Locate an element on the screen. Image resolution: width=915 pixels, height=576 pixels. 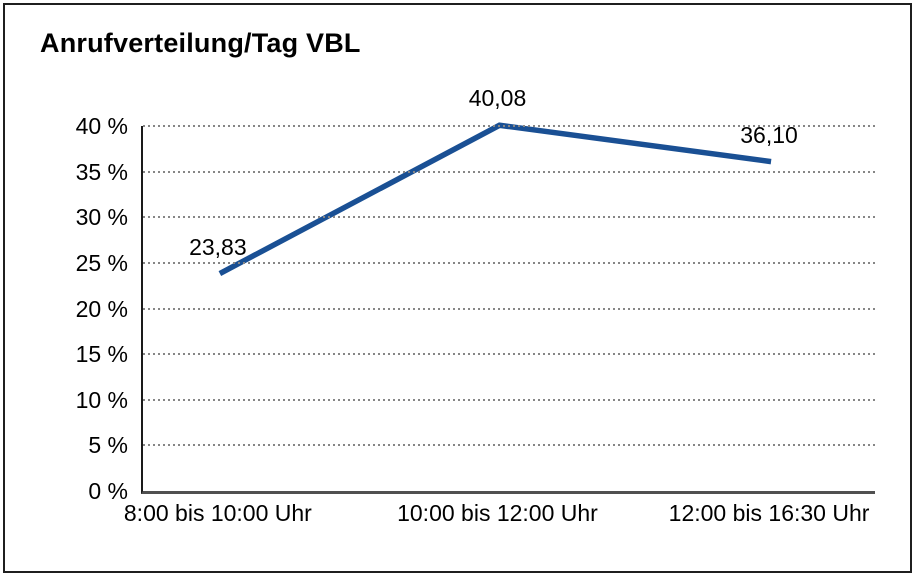
y-tick-label: 30 % is located at coordinates (101, 217).